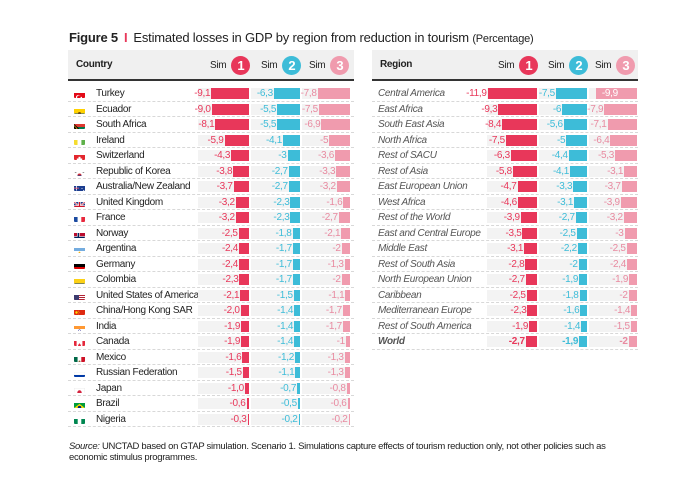 The image size is (685, 481). I want to click on sim3-value-label: -3,7, so click(612, 186).